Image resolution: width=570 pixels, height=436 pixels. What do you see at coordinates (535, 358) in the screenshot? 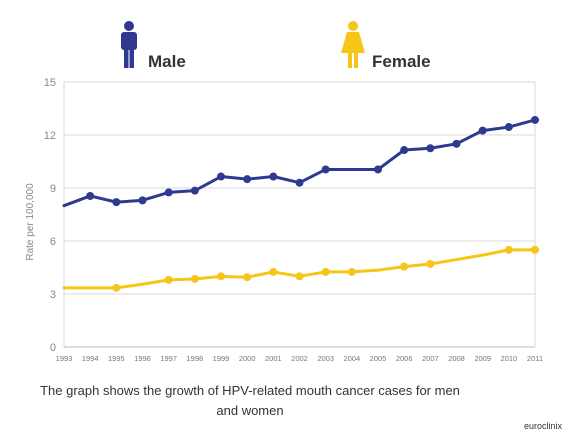
I see `x-tick-label: 2011` at bounding box center [535, 358].